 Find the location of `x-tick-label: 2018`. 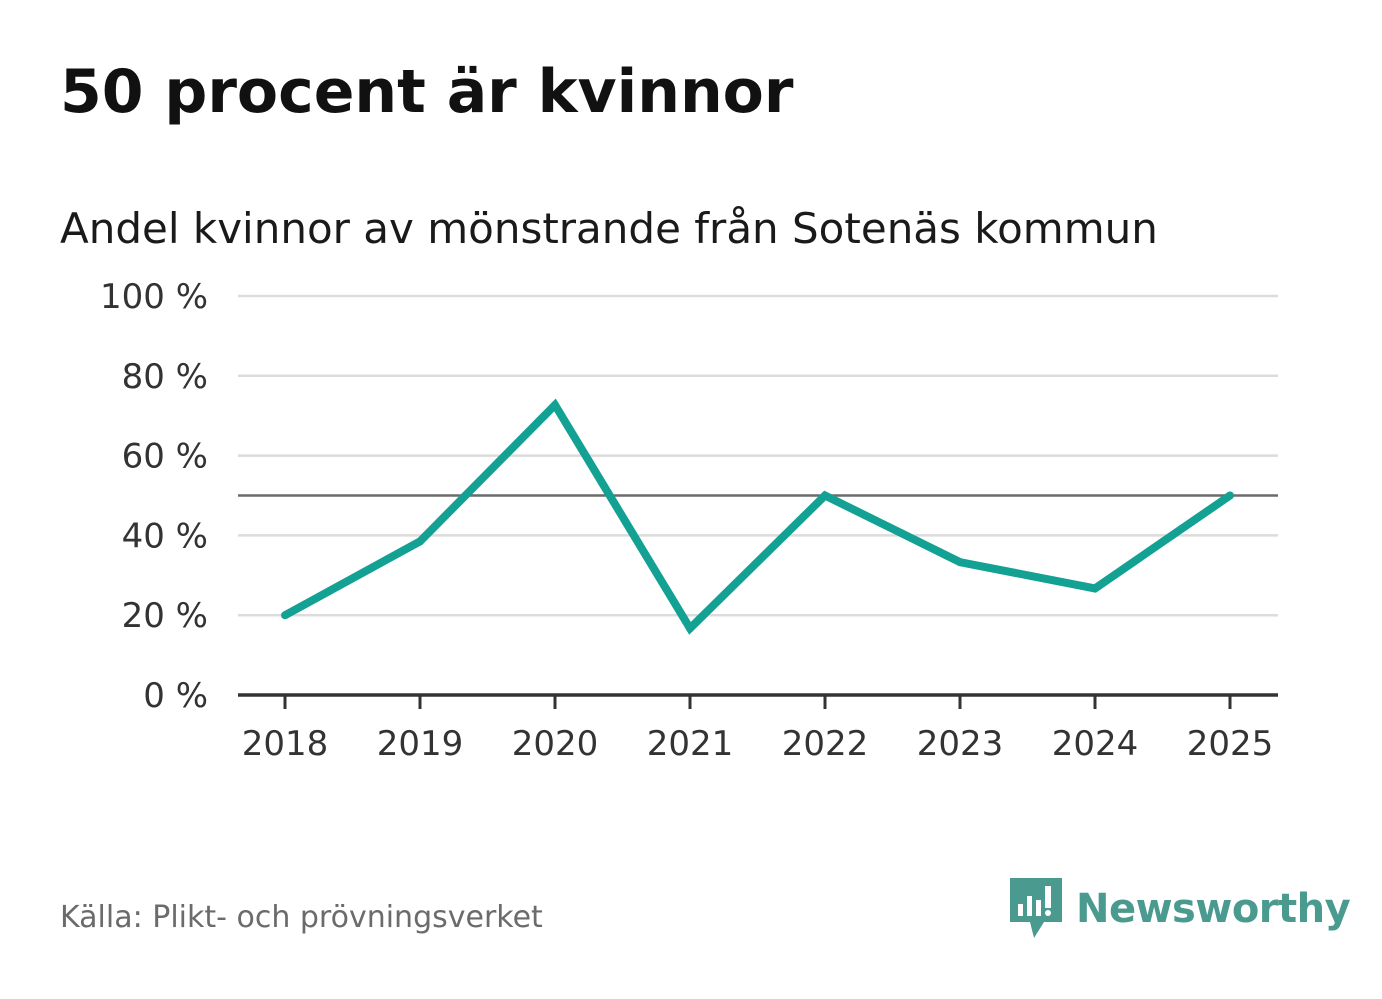

x-tick-label: 2018 is located at coordinates (285, 744).